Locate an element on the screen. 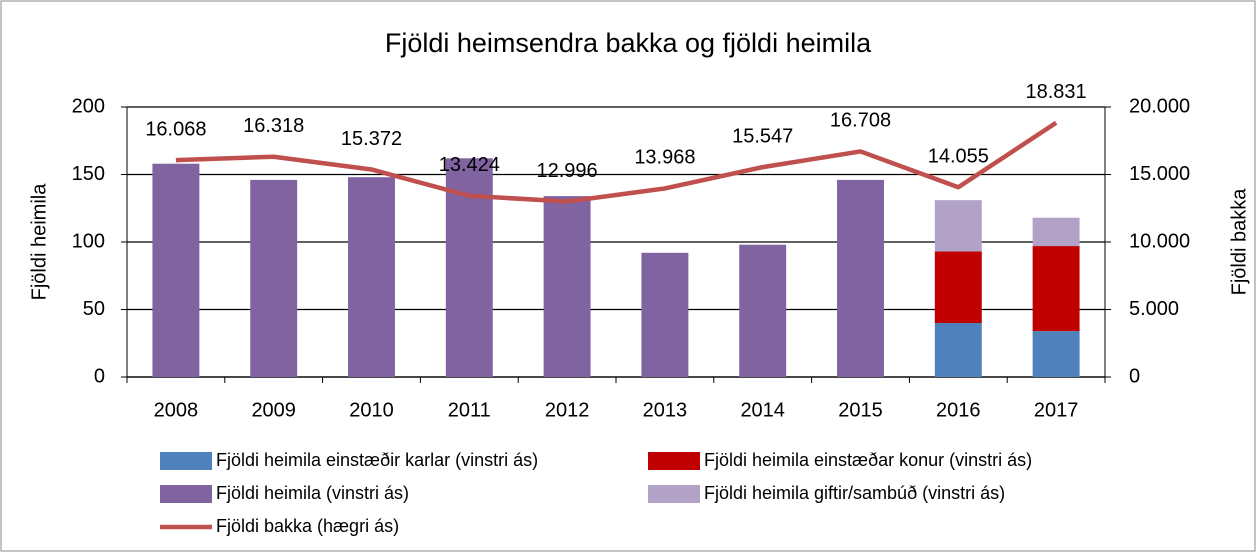 This screenshot has height=553, width=1257. data-label: 16.318 is located at coordinates (273, 126).